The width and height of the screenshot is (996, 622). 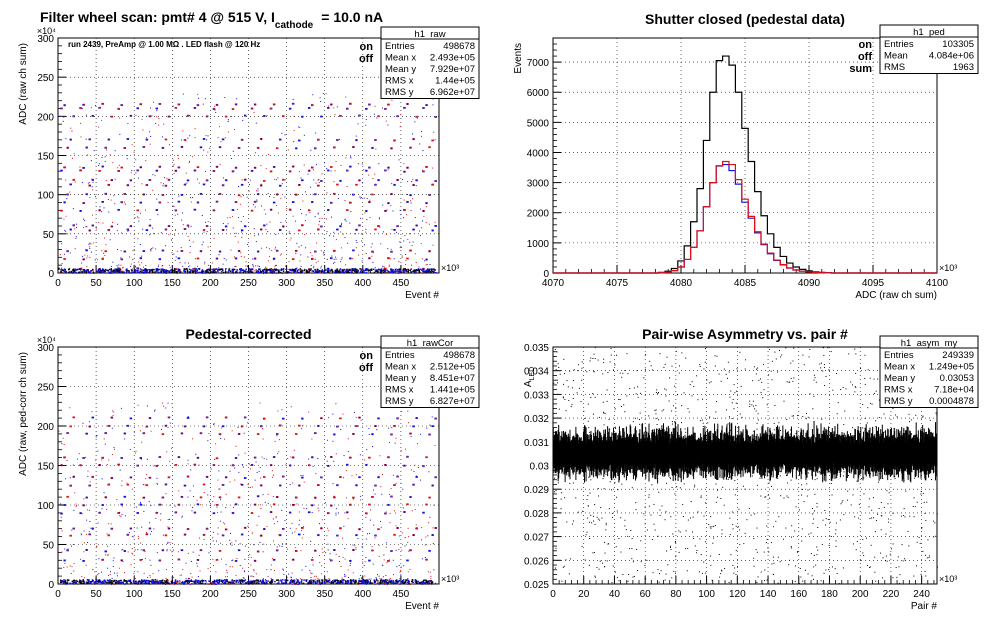 What do you see at coordinates (745, 164) in the screenshot?
I see `histogram-sum` at bounding box center [745, 164].